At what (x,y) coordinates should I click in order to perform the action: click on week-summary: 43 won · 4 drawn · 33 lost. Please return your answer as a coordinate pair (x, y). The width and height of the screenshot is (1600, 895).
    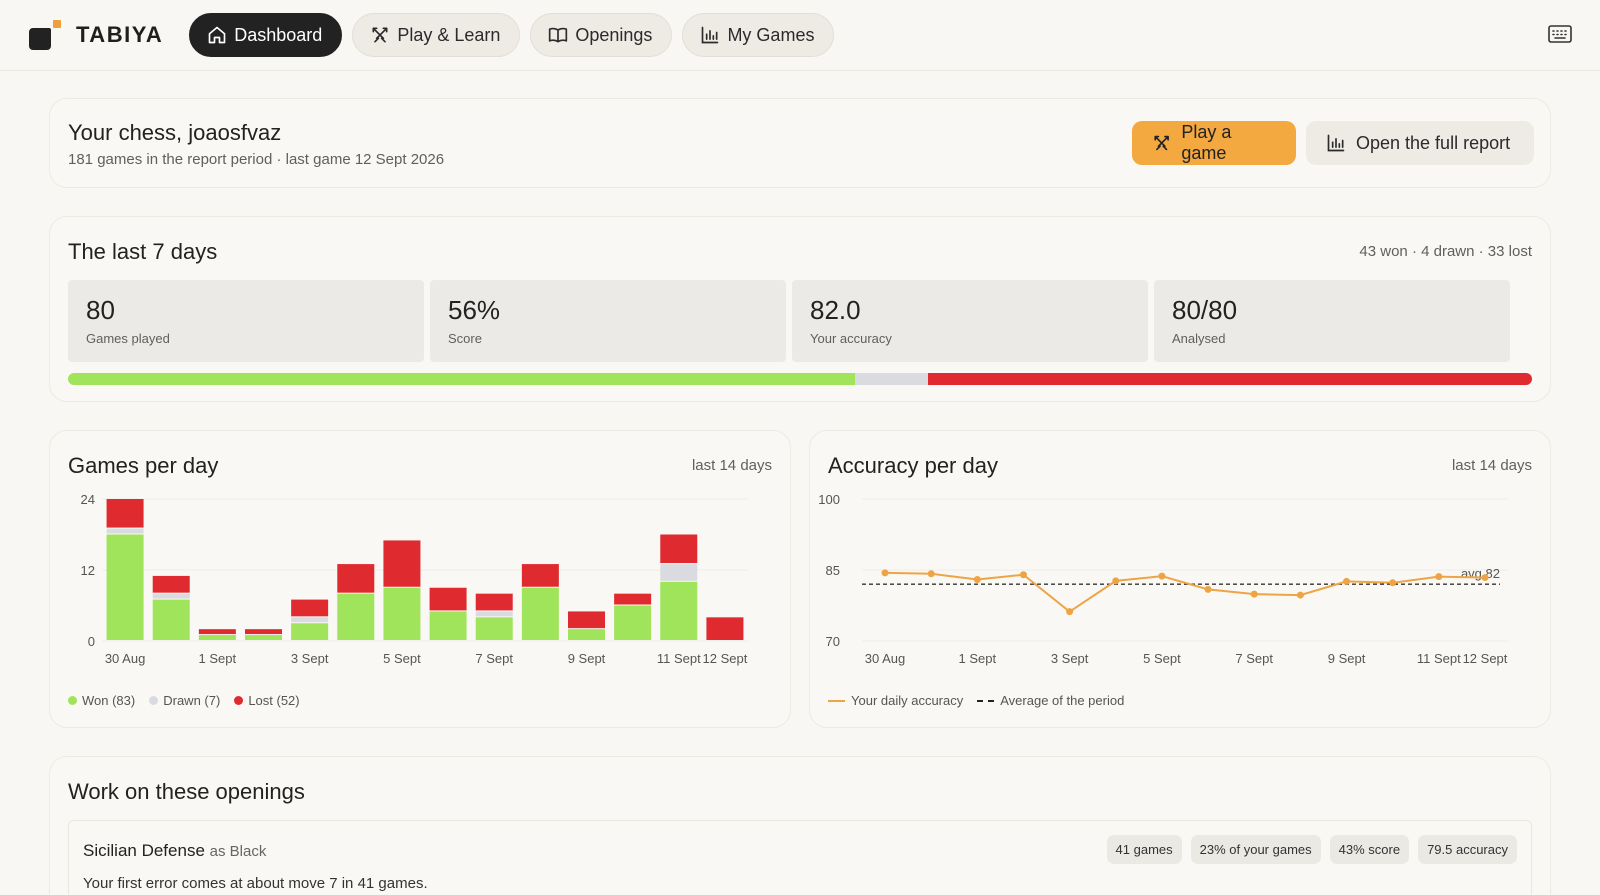
    Looking at the image, I should click on (1445, 251).